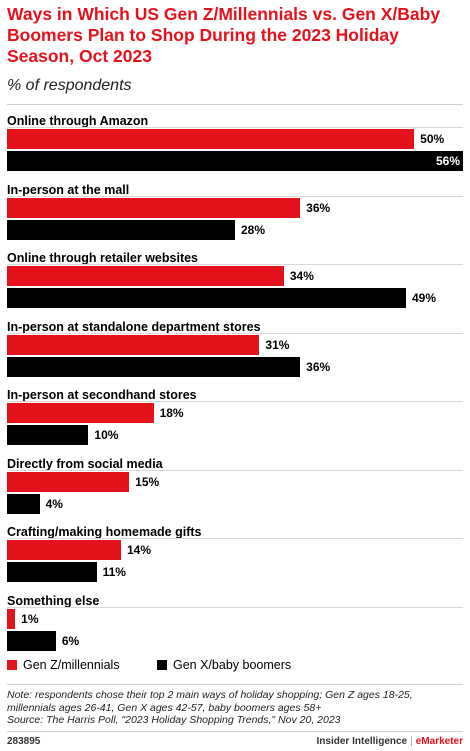 The width and height of the screenshot is (470, 751). Describe the element at coordinates (68, 481) in the screenshot. I see `bar-gen-z-millennials-directly-from-social-media` at that location.